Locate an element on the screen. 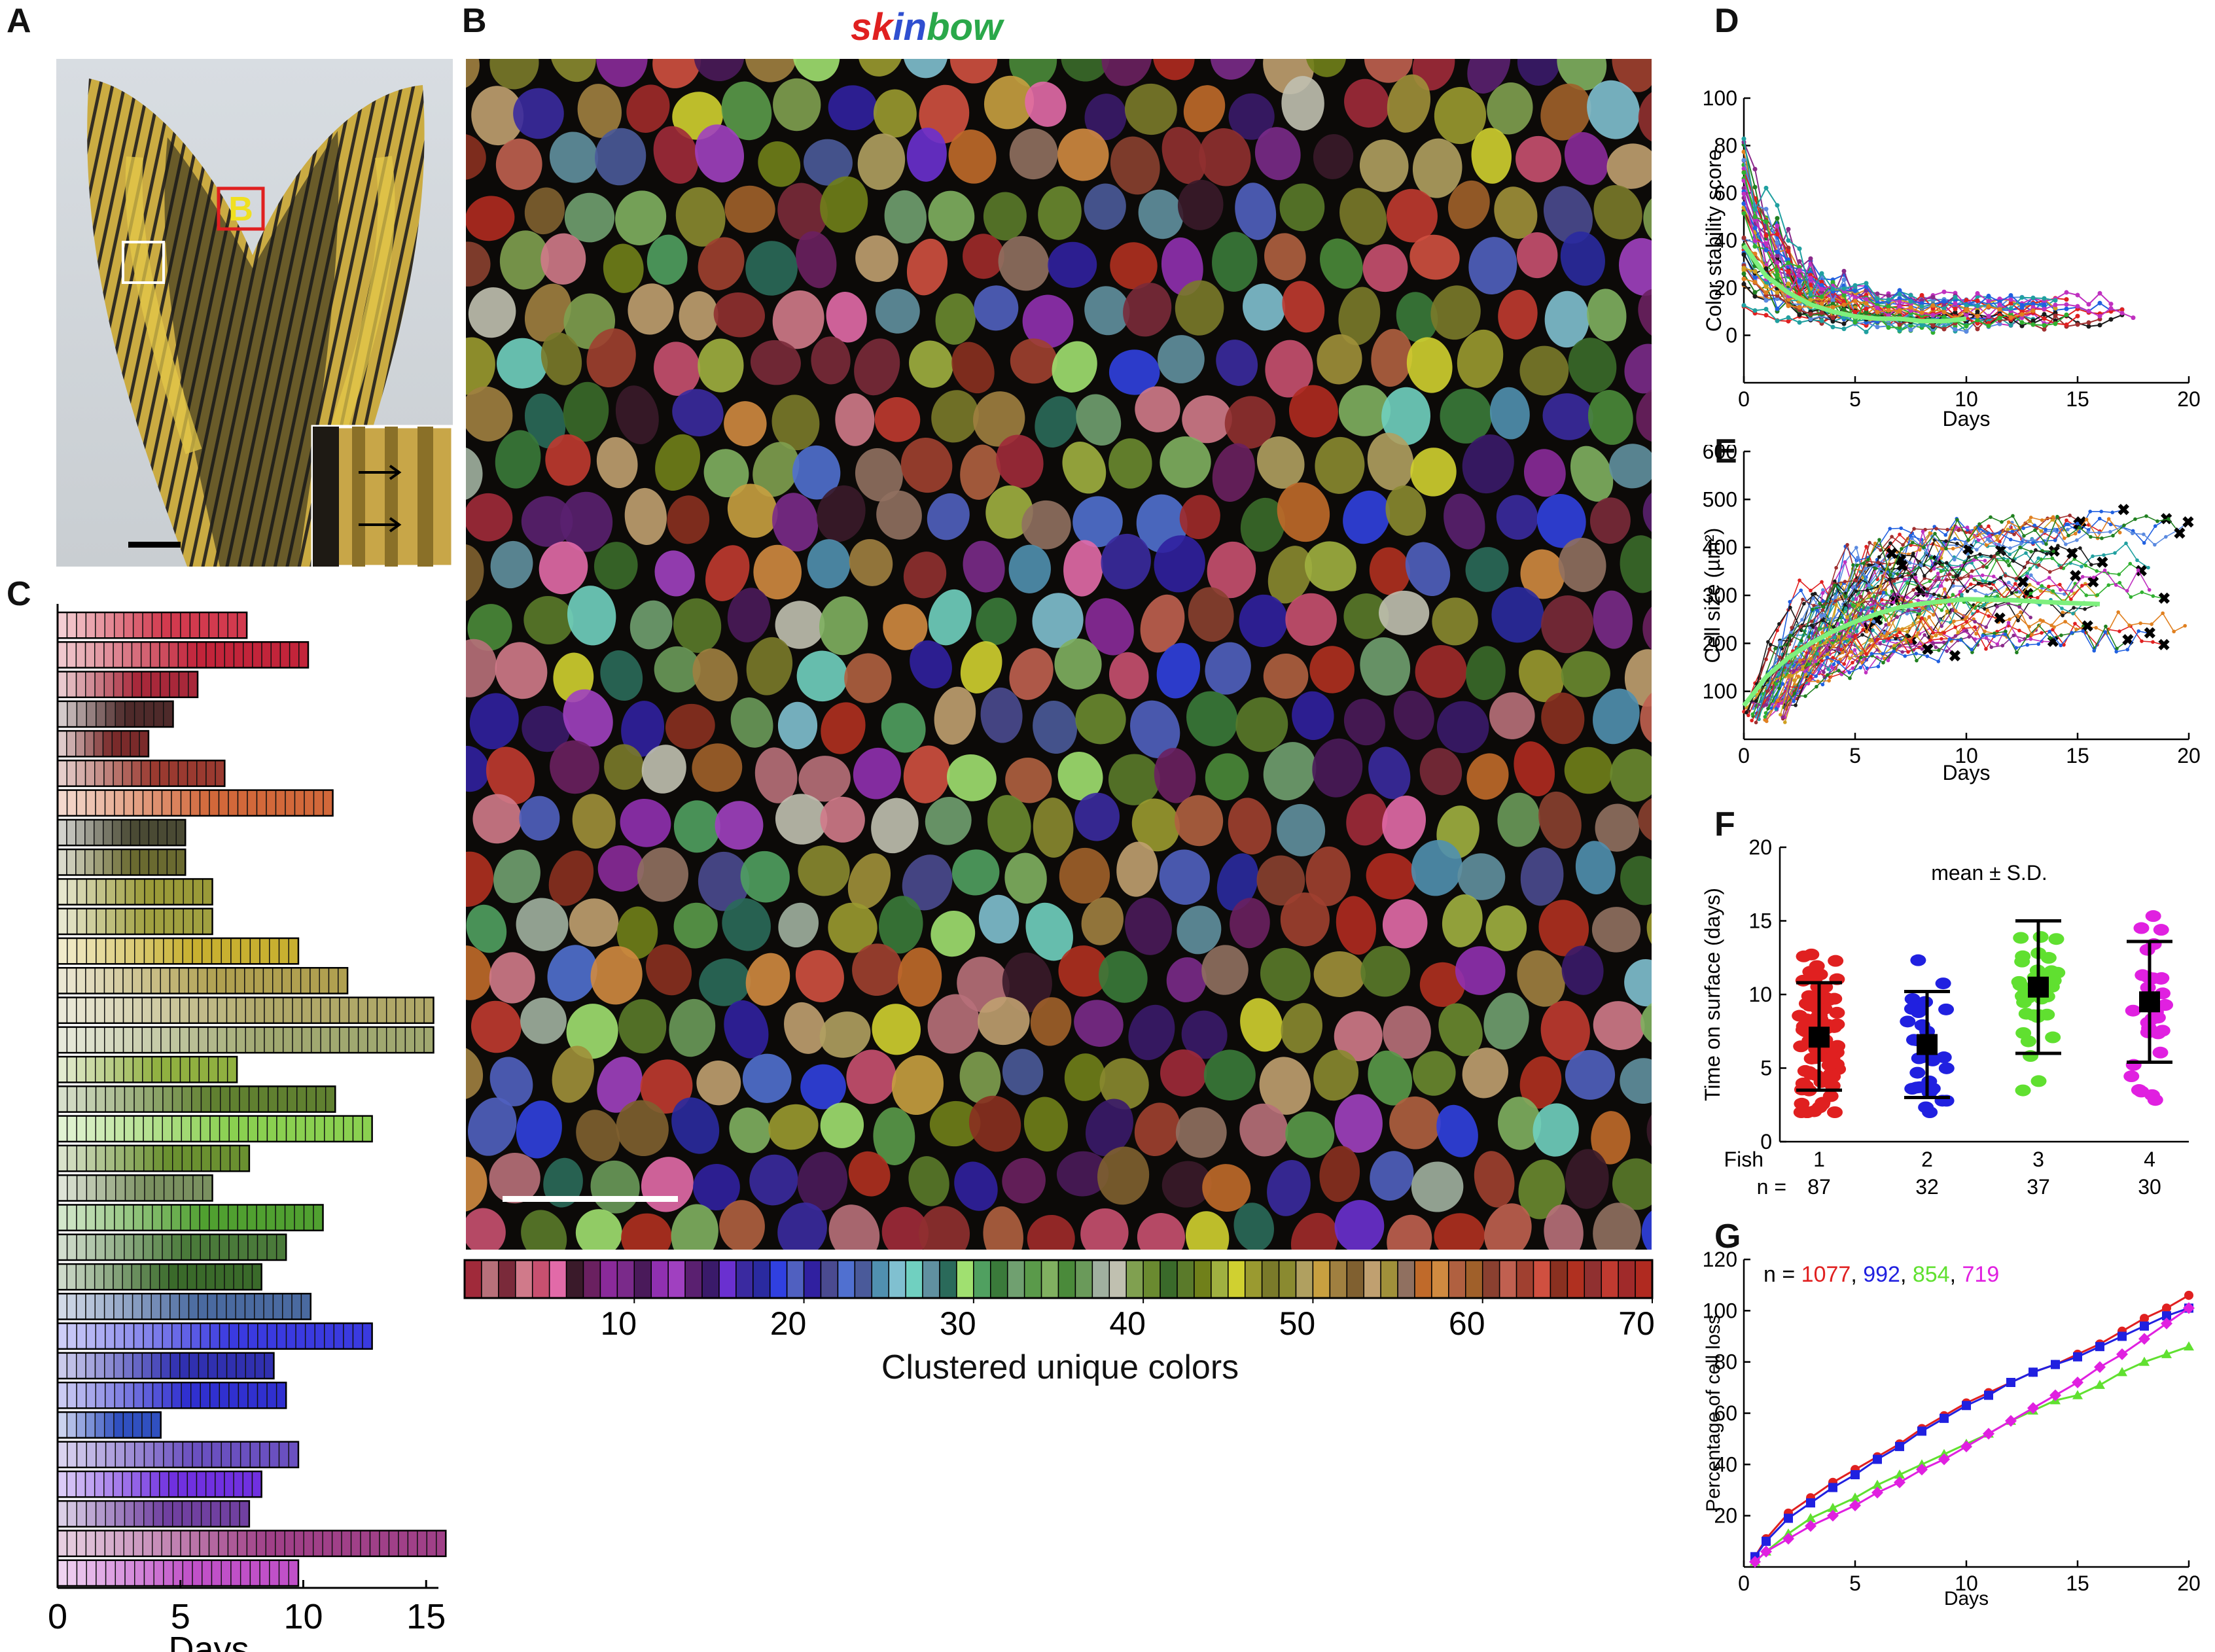 The image size is (2215, 1652). series-point is located at coordinates (1966, 1446).